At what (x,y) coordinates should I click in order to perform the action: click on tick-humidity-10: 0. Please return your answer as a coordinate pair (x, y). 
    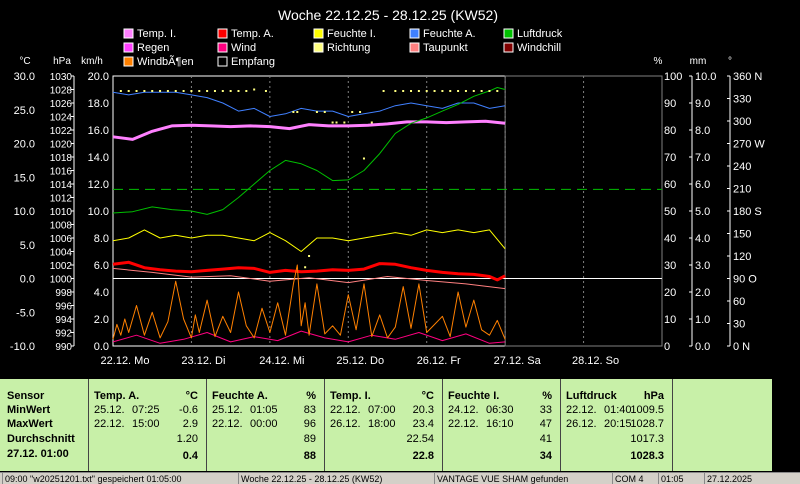
    Looking at the image, I should click on (667, 347).